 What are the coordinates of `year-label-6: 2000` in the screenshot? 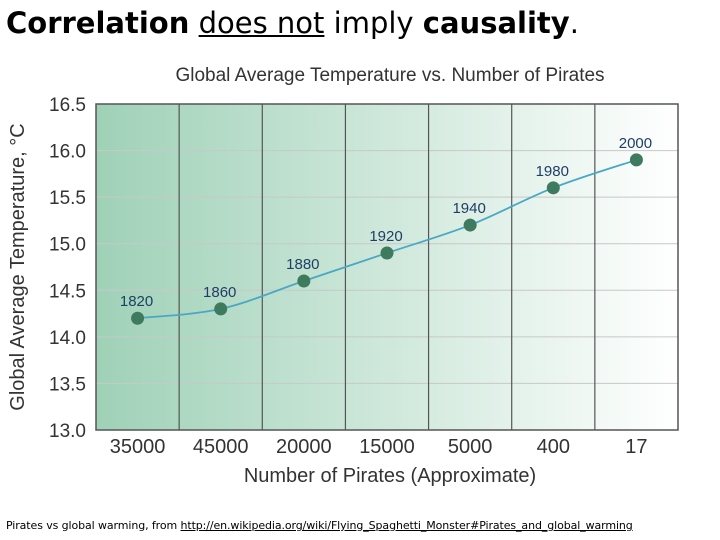 It's located at (635, 143).